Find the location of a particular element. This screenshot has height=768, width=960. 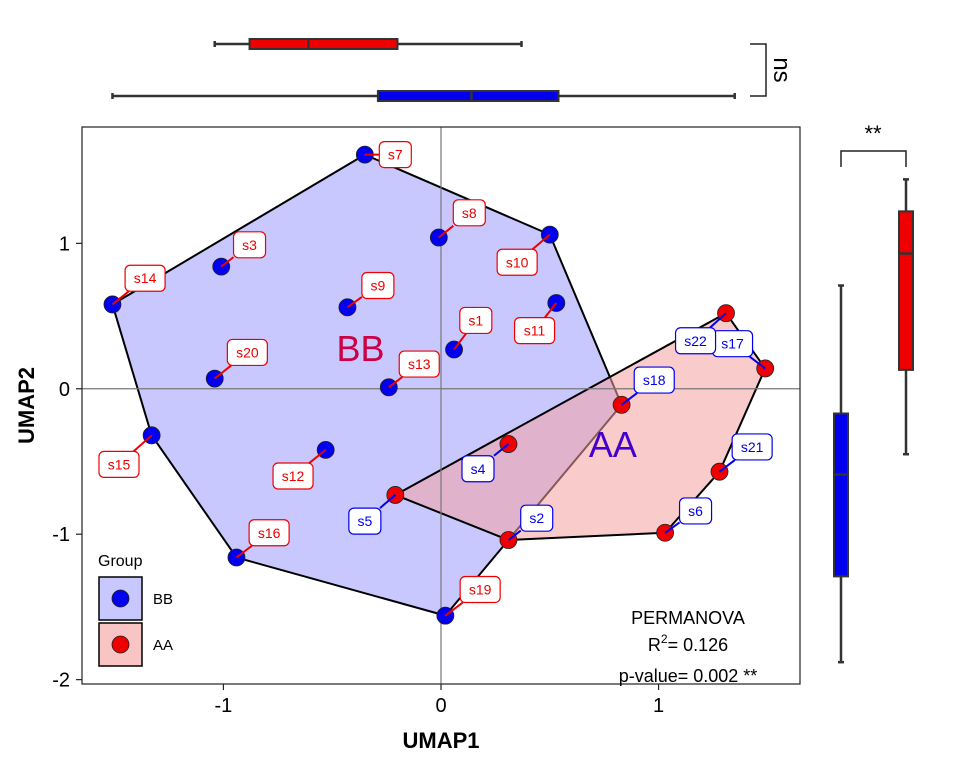

leader-line-s1 is located at coordinates (460, 341).